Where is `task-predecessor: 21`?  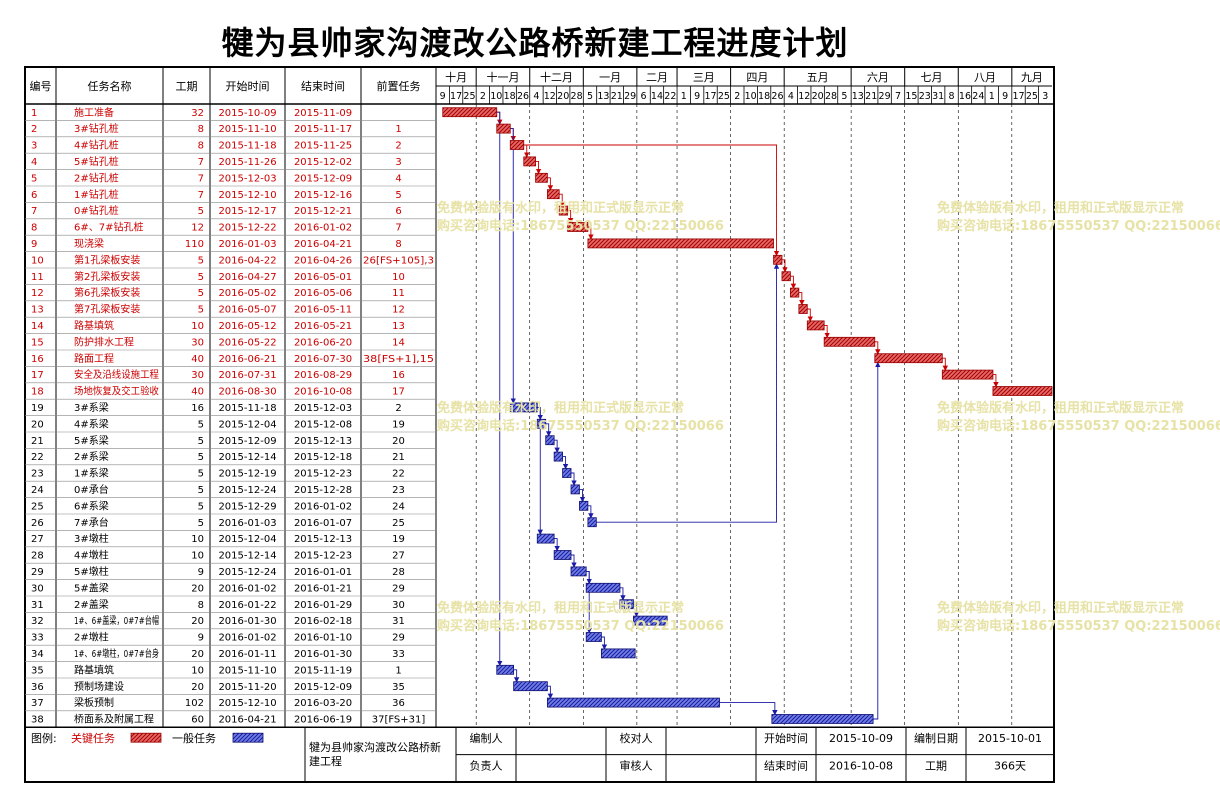
task-predecessor: 21 is located at coordinates (398, 457).